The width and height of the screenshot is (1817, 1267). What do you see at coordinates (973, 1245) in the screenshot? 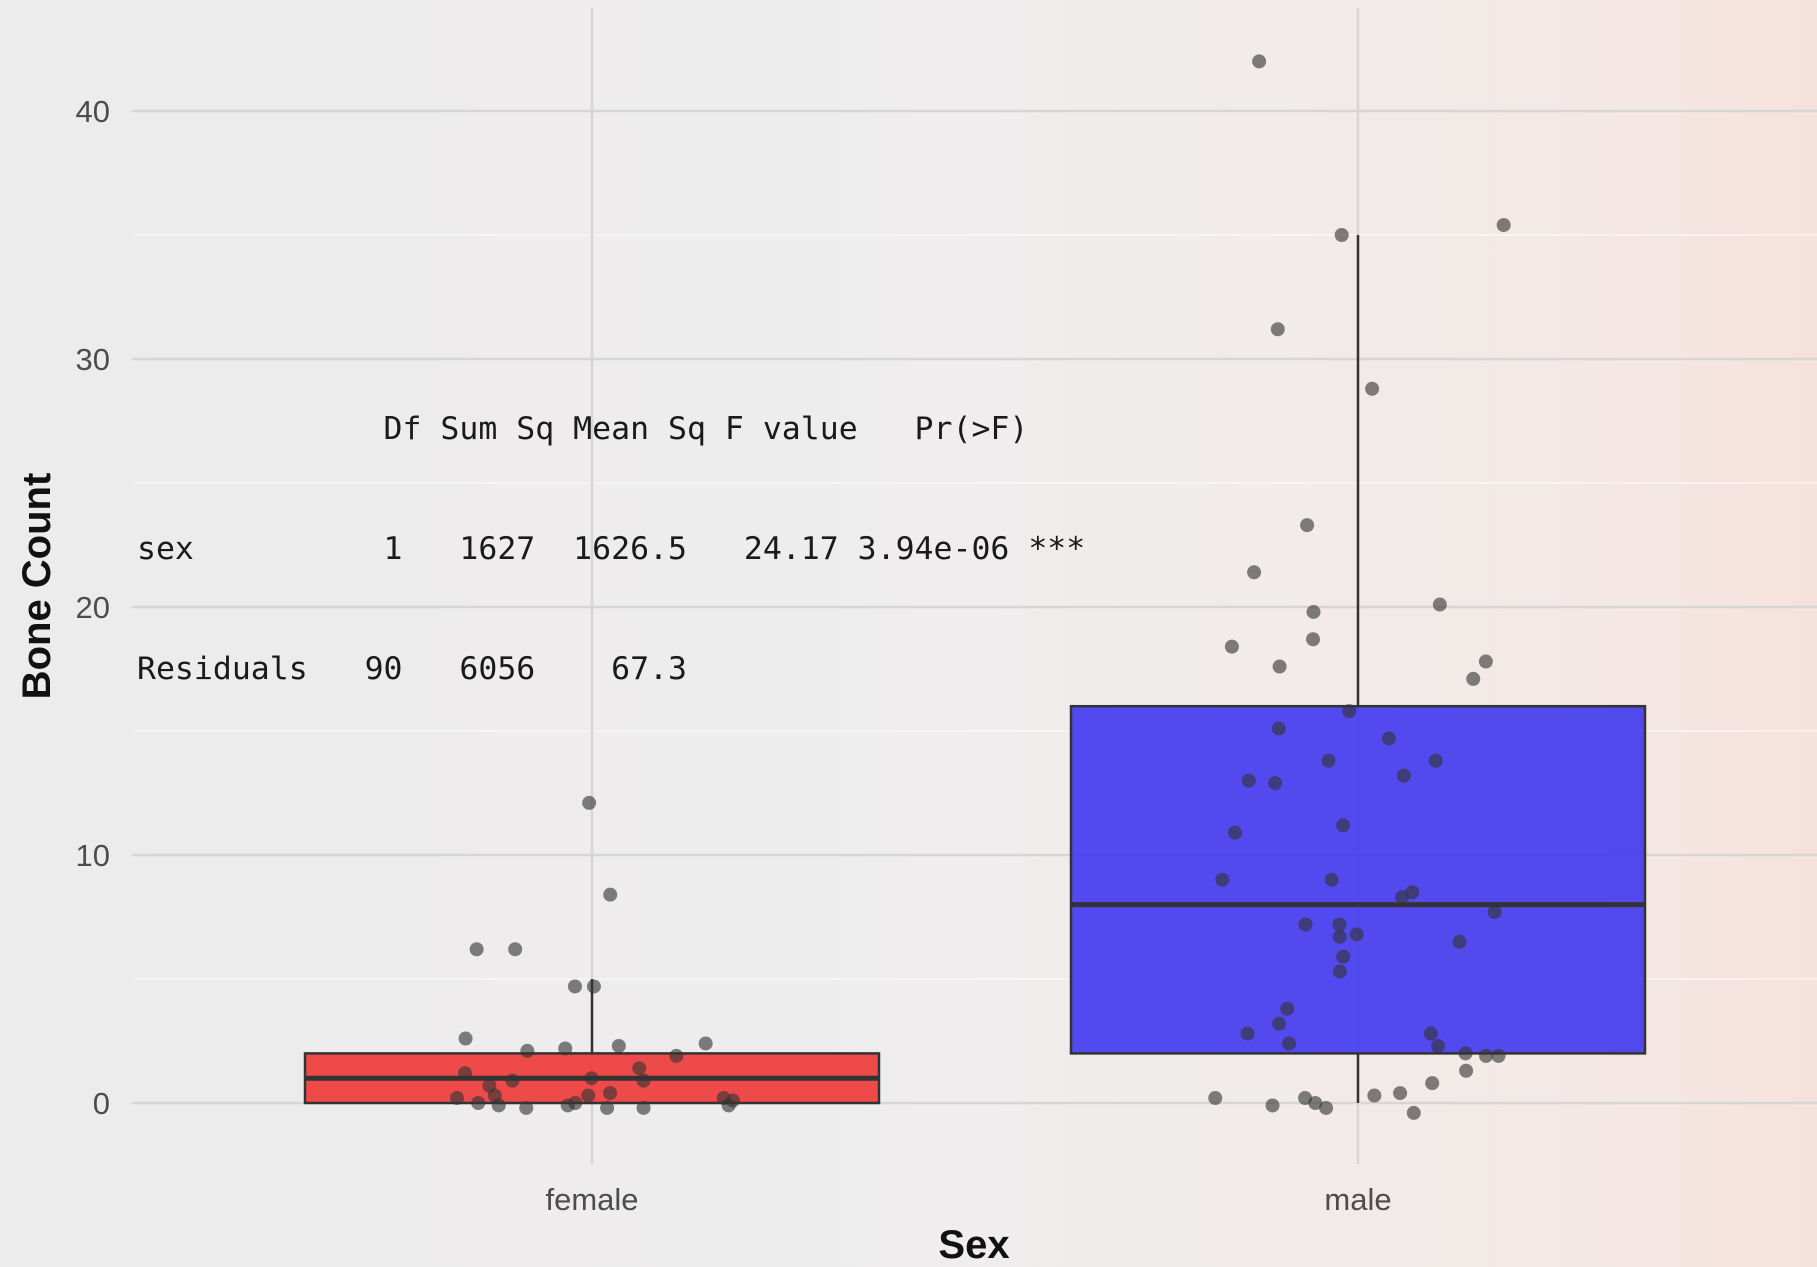
I see `x-axis-title: Sex` at bounding box center [973, 1245].